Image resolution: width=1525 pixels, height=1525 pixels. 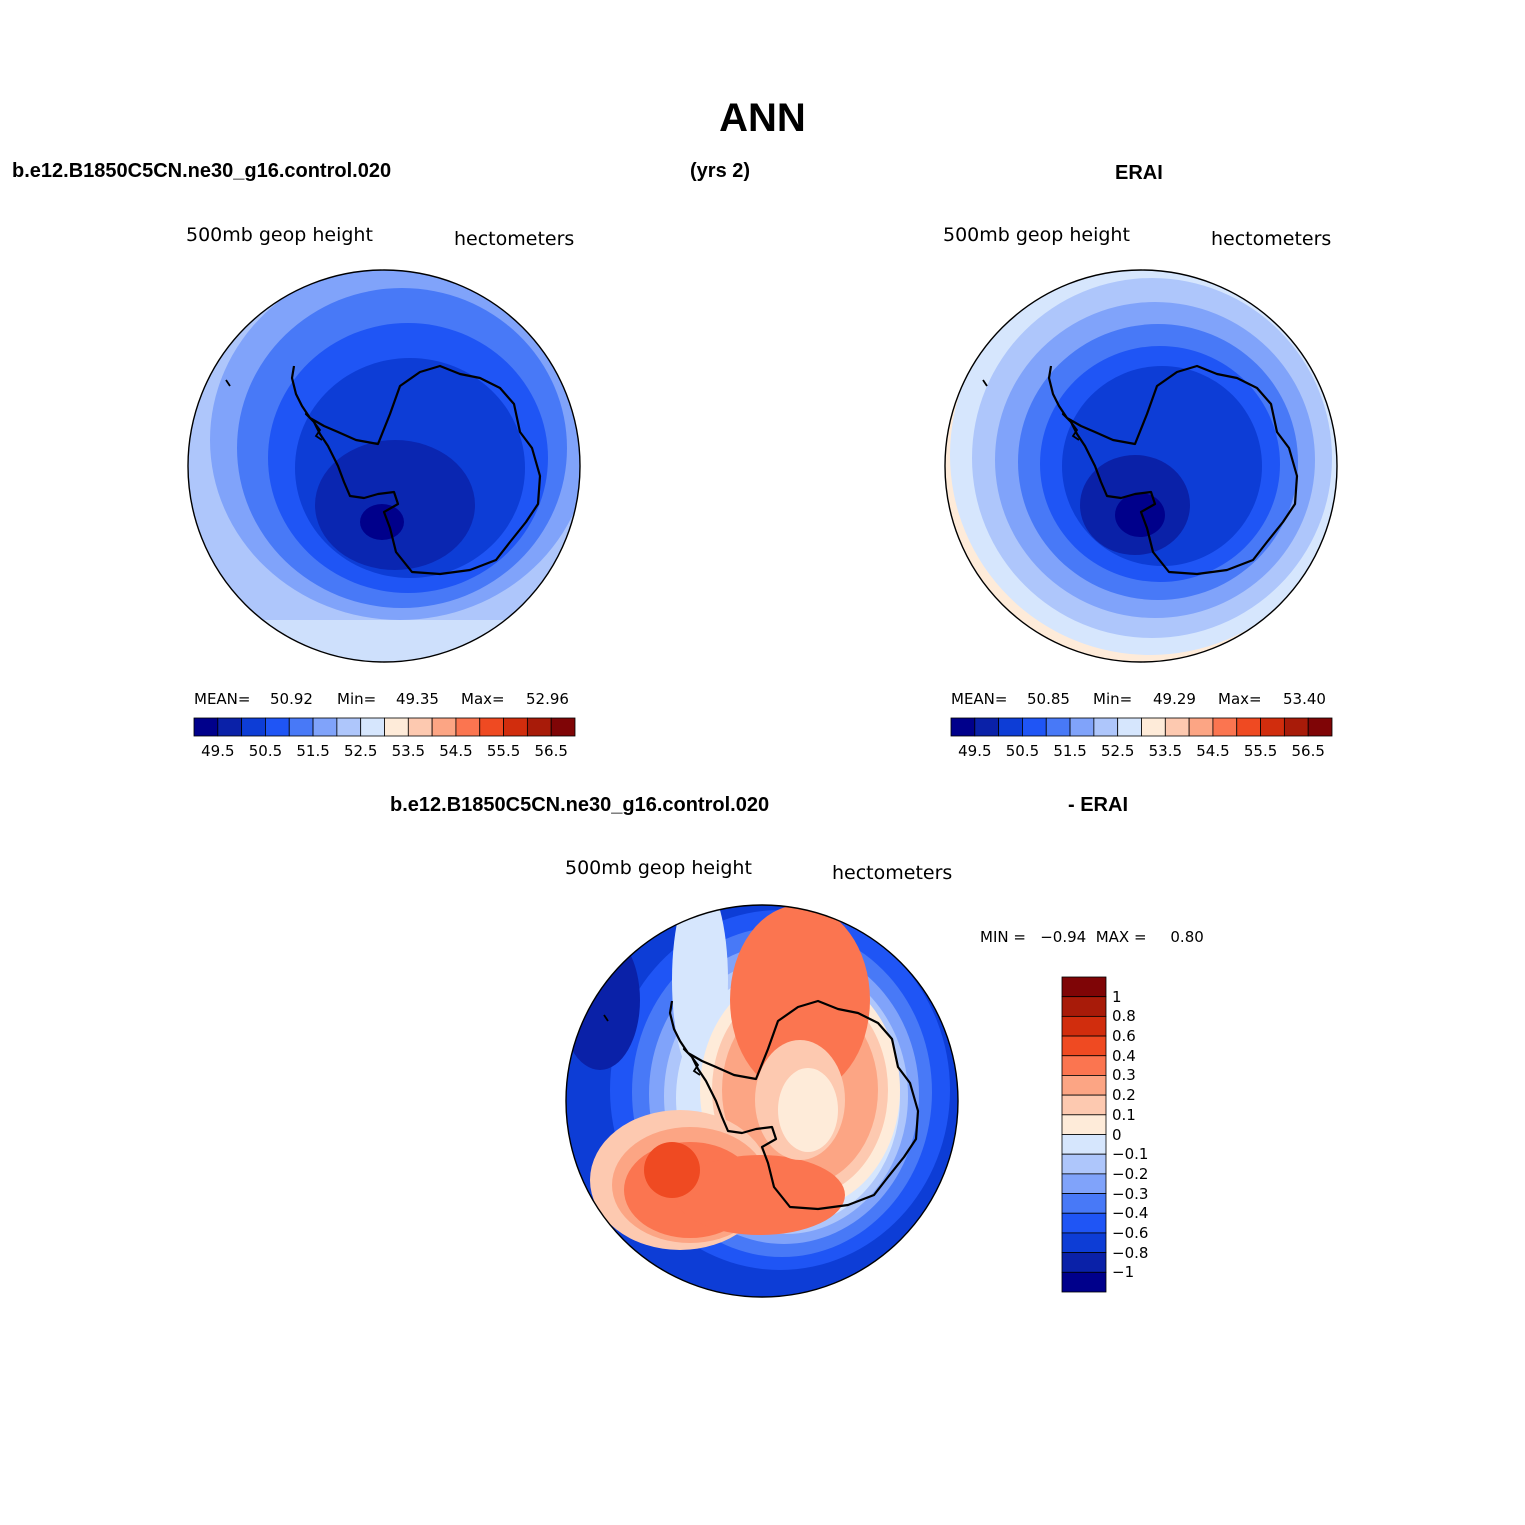 I want to click on panel3-colorbar, so click(x=1084, y=1134).